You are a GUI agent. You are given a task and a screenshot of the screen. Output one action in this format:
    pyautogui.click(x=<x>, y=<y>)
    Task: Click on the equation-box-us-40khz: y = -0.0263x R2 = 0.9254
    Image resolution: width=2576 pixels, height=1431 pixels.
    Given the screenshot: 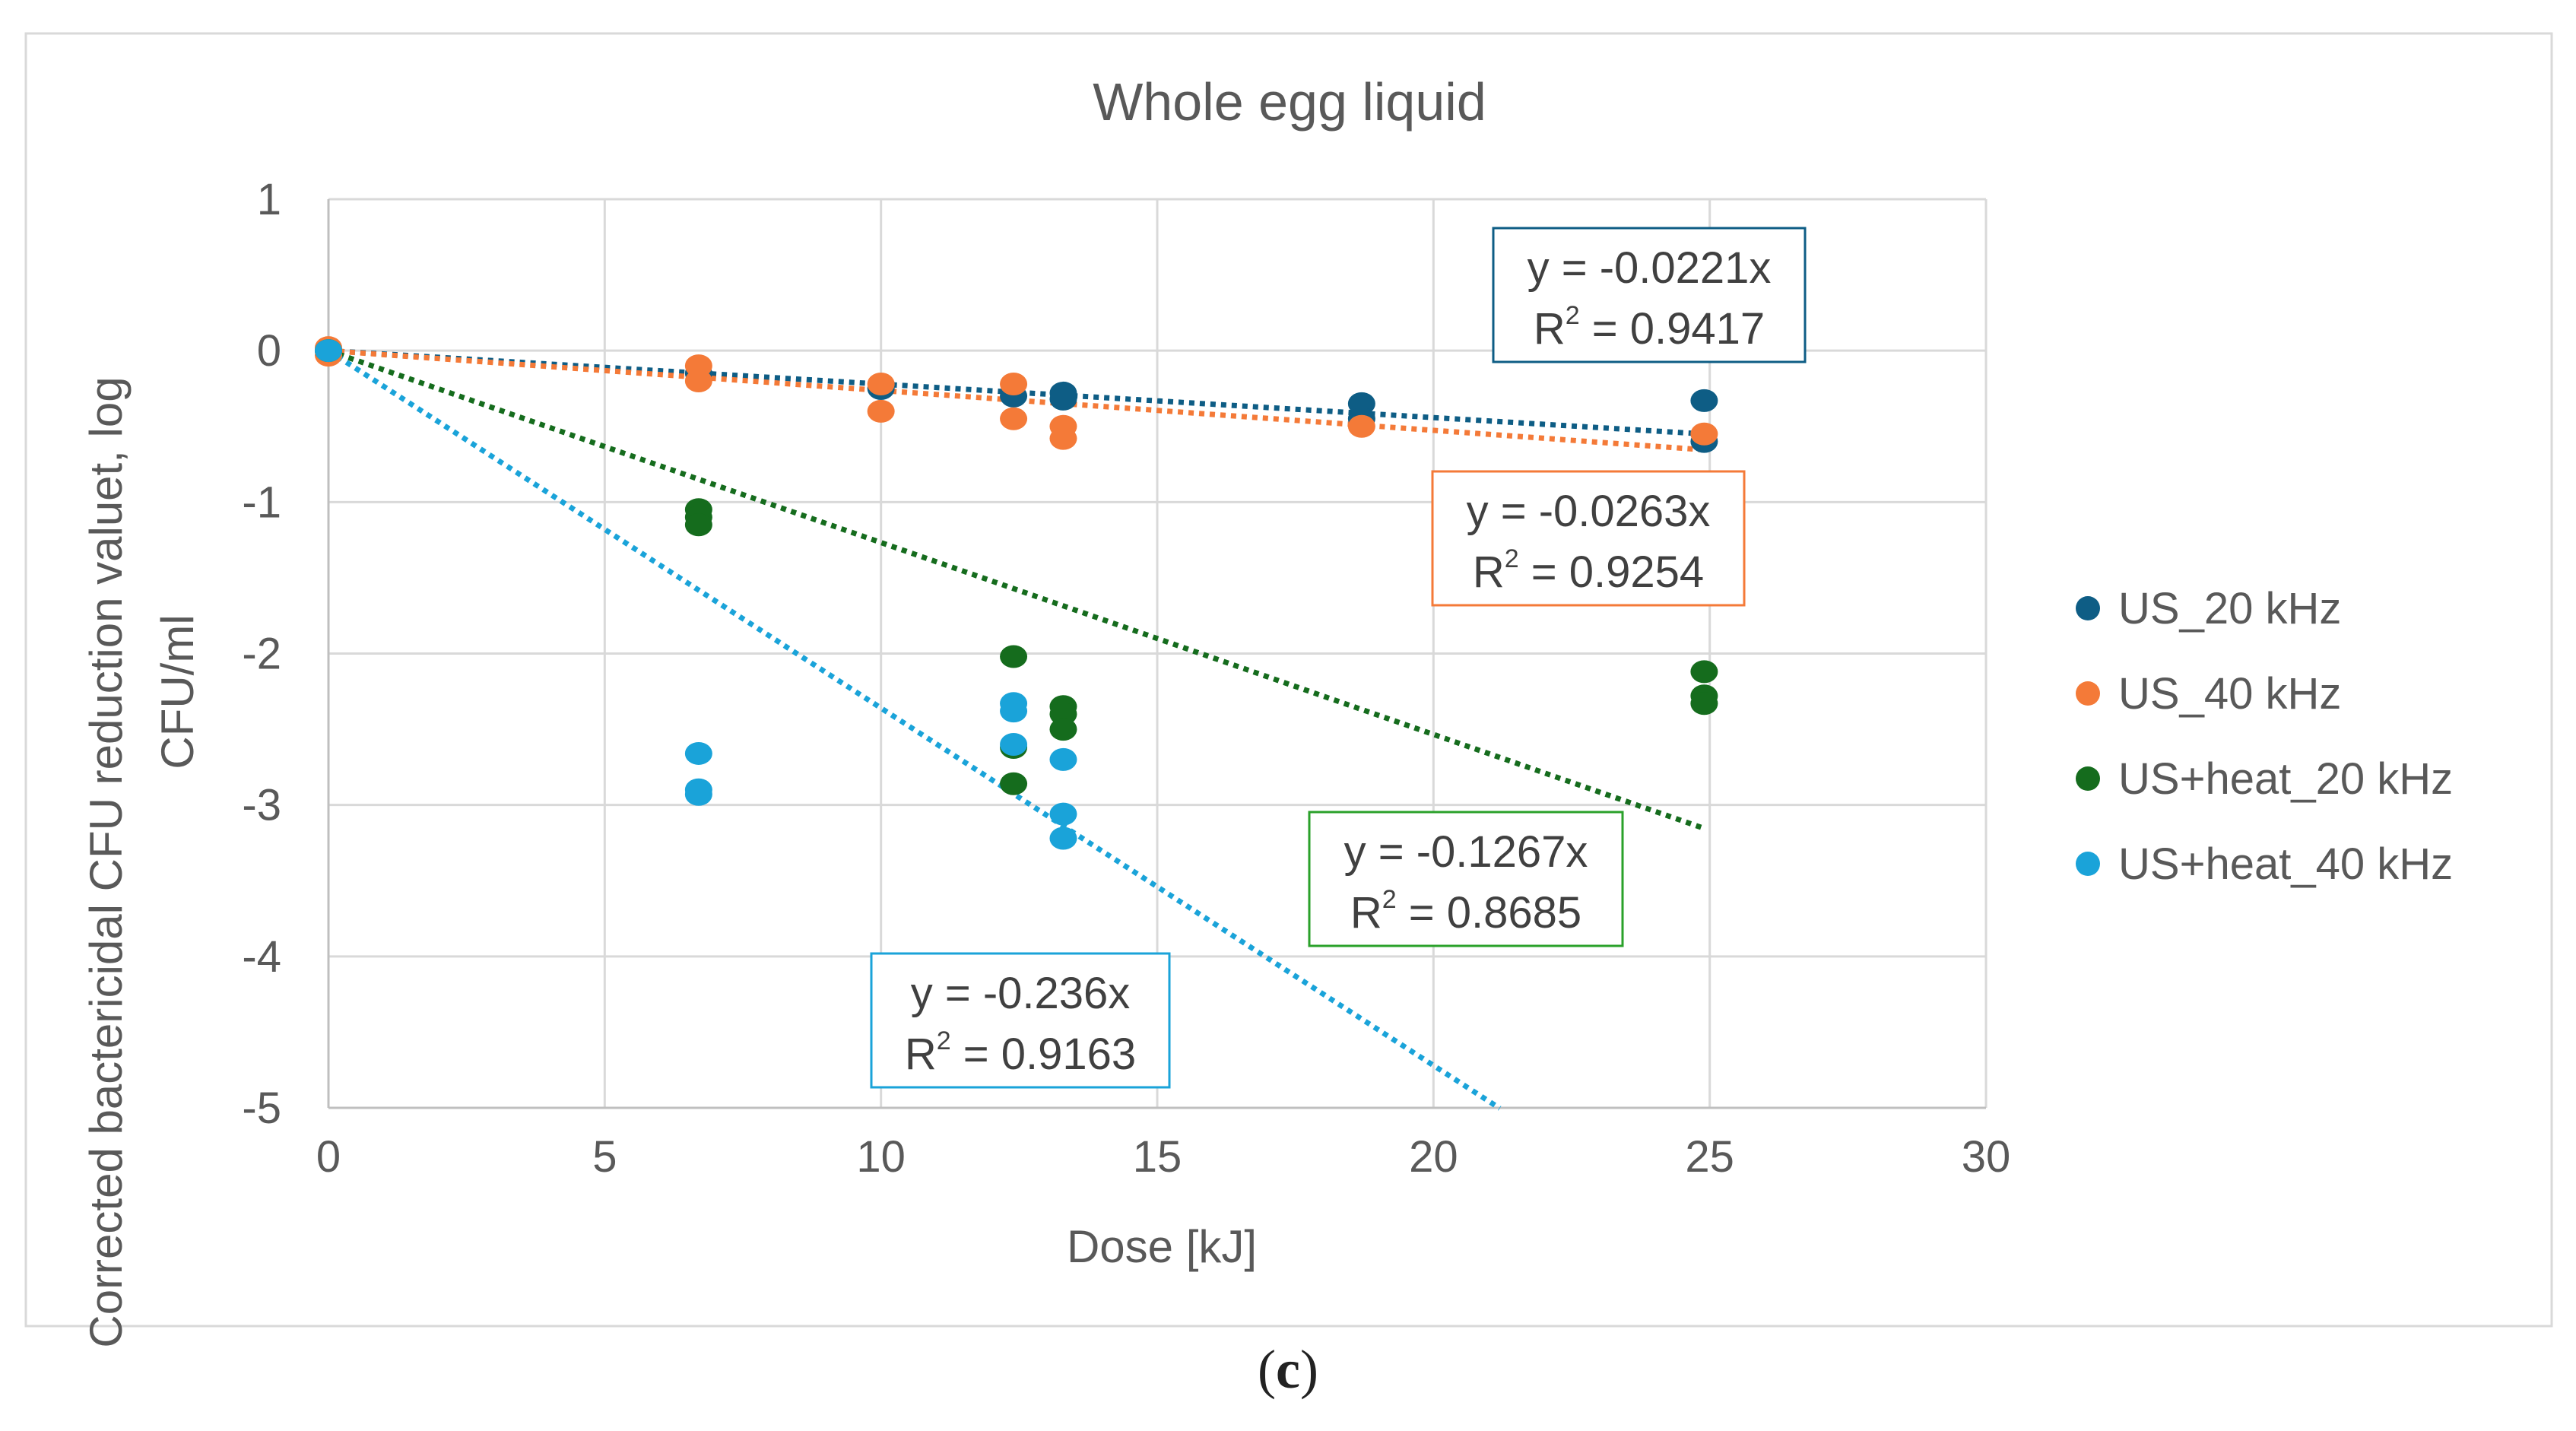 What is the action you would take?
    pyautogui.click(x=1588, y=538)
    